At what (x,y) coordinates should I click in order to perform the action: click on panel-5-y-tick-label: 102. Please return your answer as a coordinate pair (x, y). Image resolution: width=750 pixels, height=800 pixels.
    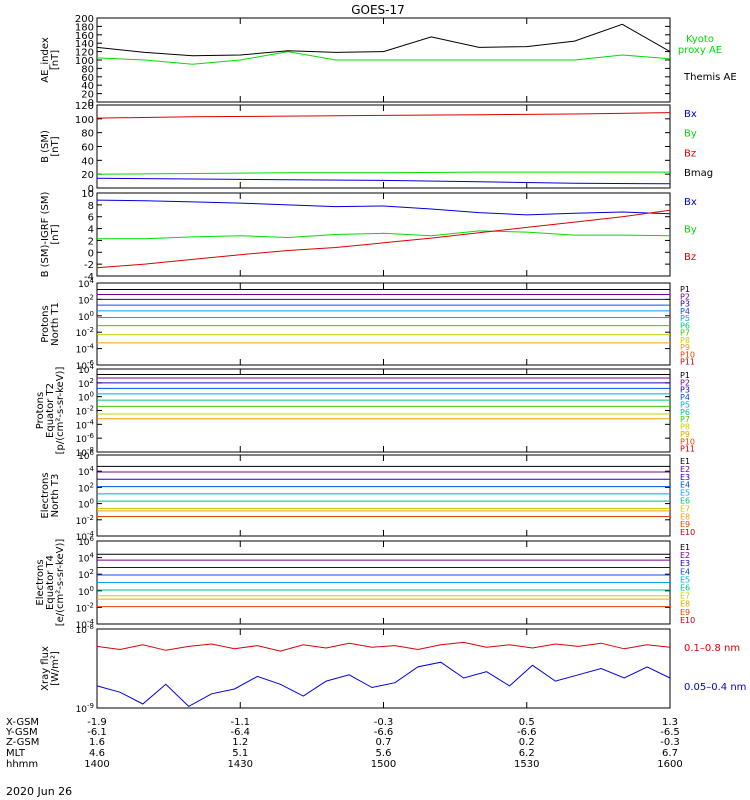
    Looking at the image, I should click on (86, 487).